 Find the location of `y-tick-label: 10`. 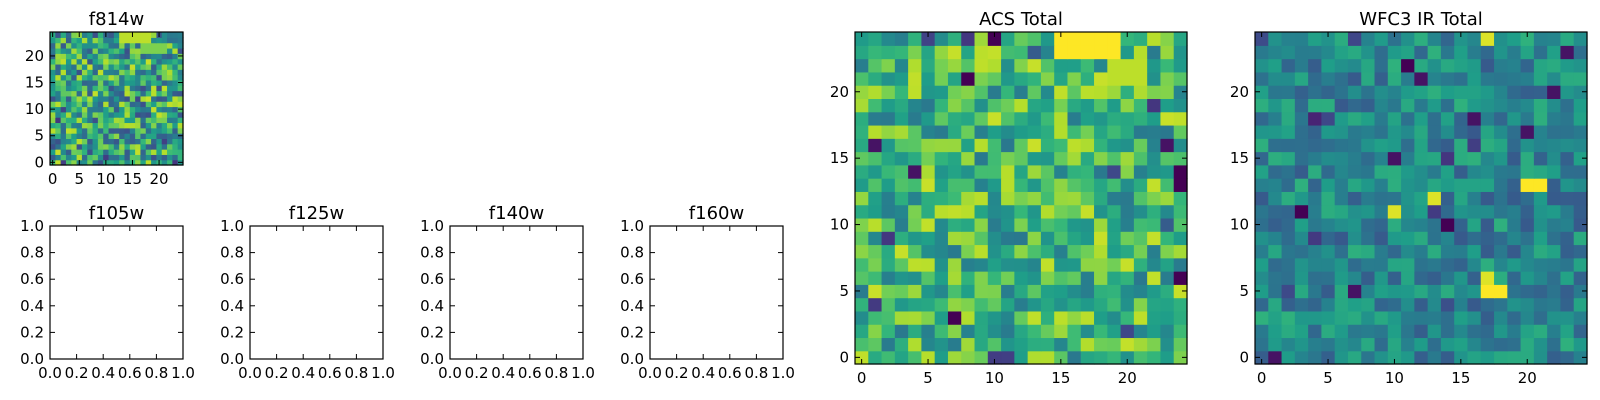

y-tick-label: 10 is located at coordinates (1239, 225).